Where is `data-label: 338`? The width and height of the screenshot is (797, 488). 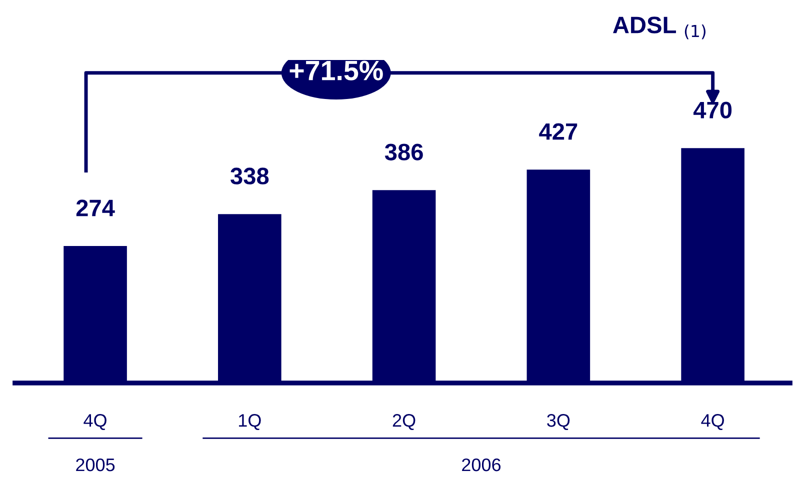 data-label: 338 is located at coordinates (249, 176).